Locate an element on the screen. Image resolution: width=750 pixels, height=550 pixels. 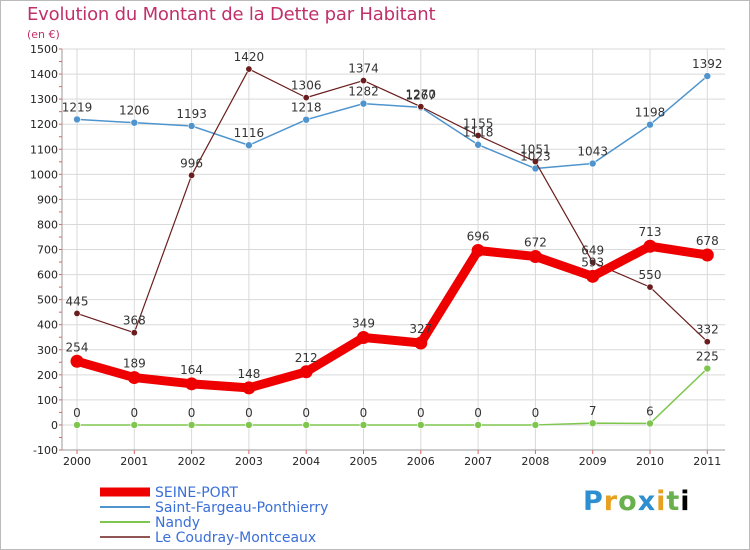
data-label: 996 is located at coordinates (191, 163).